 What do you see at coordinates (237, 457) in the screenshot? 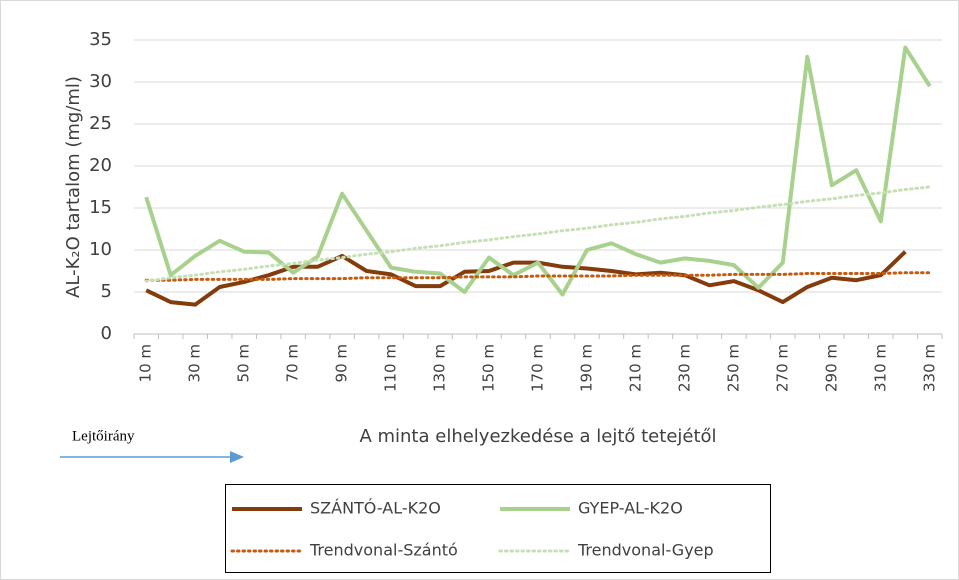
I see `arrow-head` at bounding box center [237, 457].